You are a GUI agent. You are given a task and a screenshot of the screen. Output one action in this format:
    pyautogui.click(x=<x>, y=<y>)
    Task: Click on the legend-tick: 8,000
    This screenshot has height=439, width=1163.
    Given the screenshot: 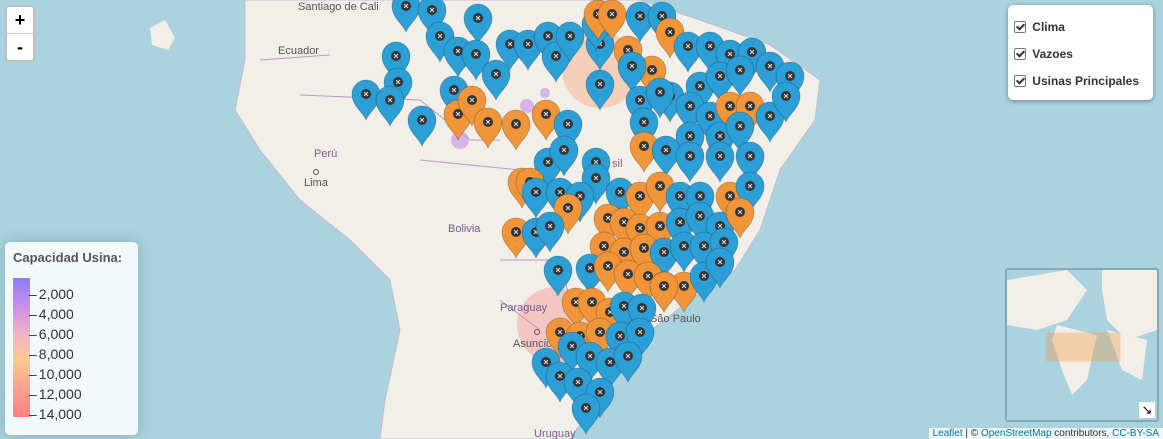 What is the action you would take?
    pyautogui.click(x=51, y=354)
    